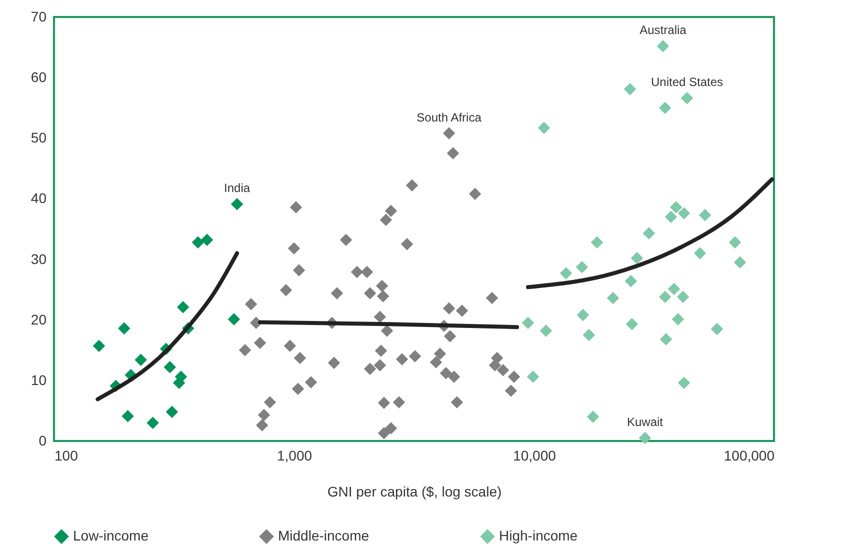 The image size is (850, 553). What do you see at coordinates (66, 456) in the screenshot?
I see `x-tick-label: 100` at bounding box center [66, 456].